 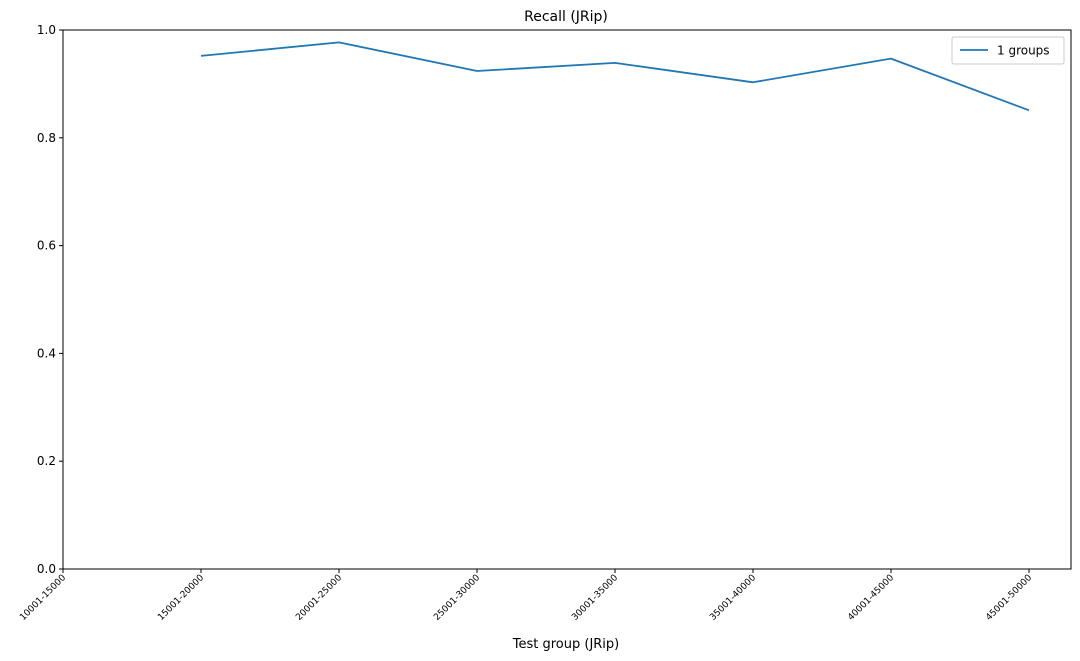 I want to click on legend-label: 1 groups, so click(x=1023, y=51).